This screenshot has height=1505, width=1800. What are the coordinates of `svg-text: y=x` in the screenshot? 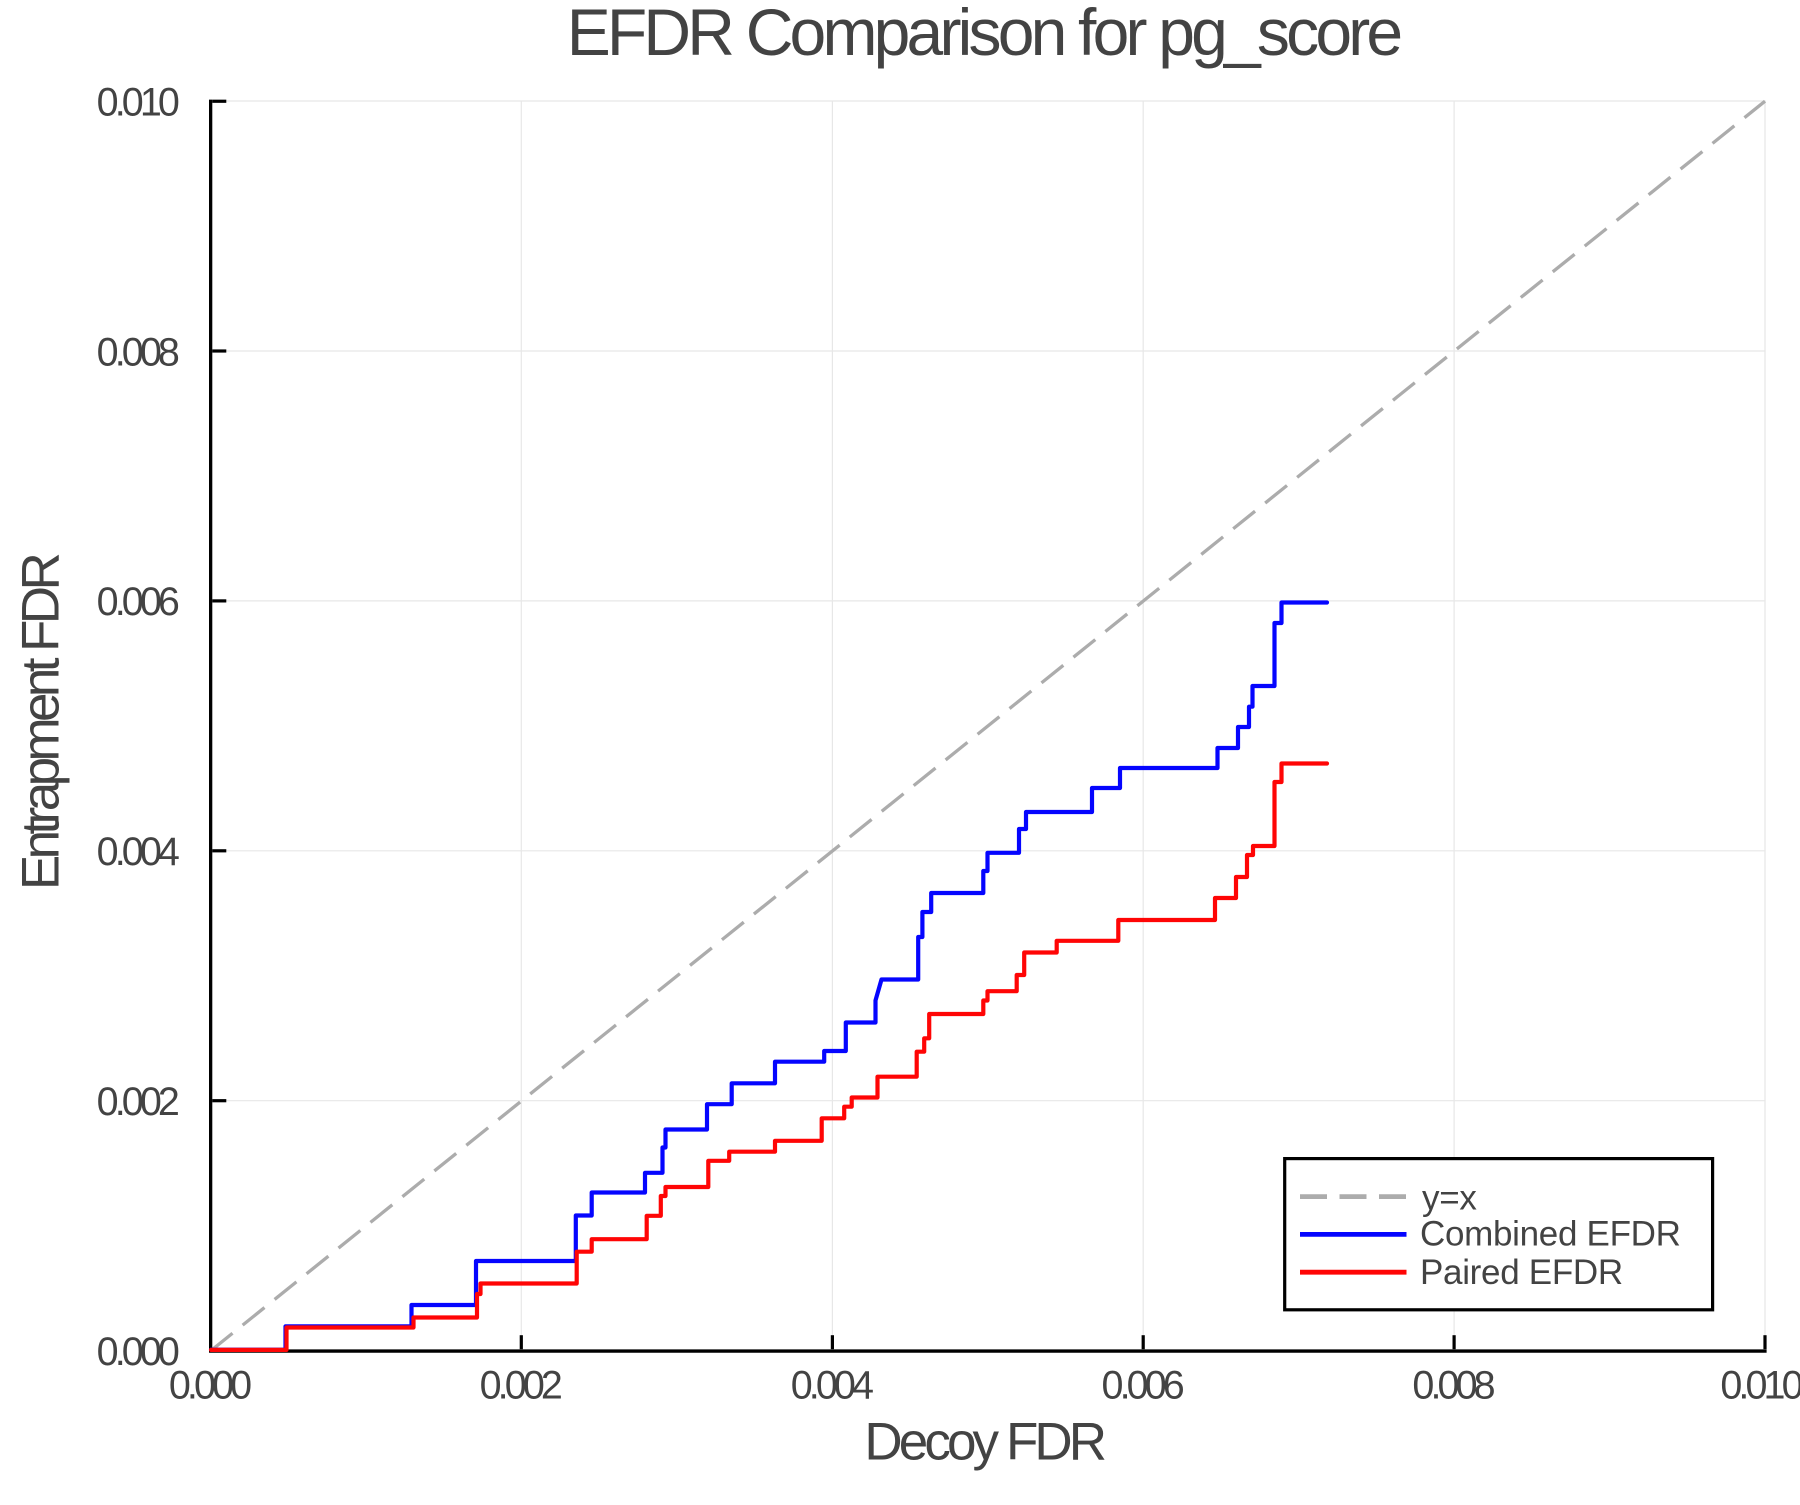 It's located at (1449, 1198).